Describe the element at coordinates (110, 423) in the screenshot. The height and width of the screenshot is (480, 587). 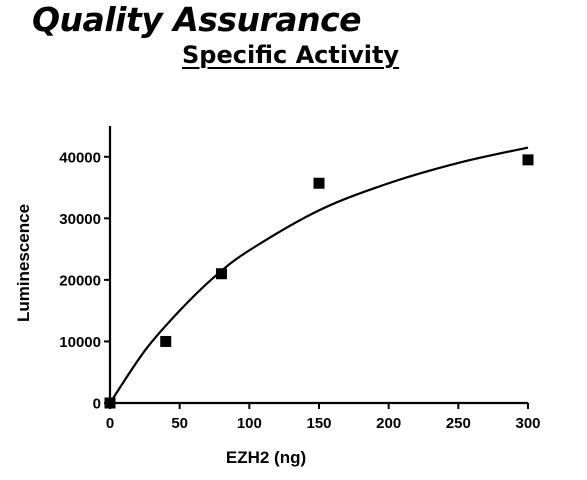
I see `x-tick-label: 0` at that location.